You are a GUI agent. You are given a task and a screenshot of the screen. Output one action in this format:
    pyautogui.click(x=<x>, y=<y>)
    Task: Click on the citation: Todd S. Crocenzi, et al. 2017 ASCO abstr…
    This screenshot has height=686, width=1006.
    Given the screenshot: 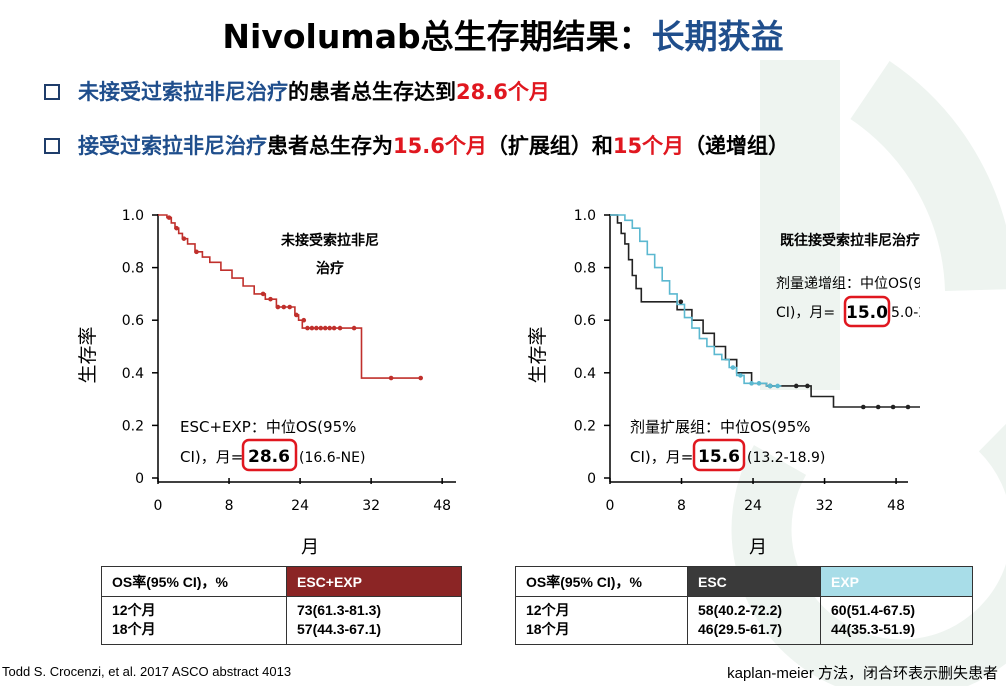 What is the action you would take?
    pyautogui.click(x=147, y=671)
    